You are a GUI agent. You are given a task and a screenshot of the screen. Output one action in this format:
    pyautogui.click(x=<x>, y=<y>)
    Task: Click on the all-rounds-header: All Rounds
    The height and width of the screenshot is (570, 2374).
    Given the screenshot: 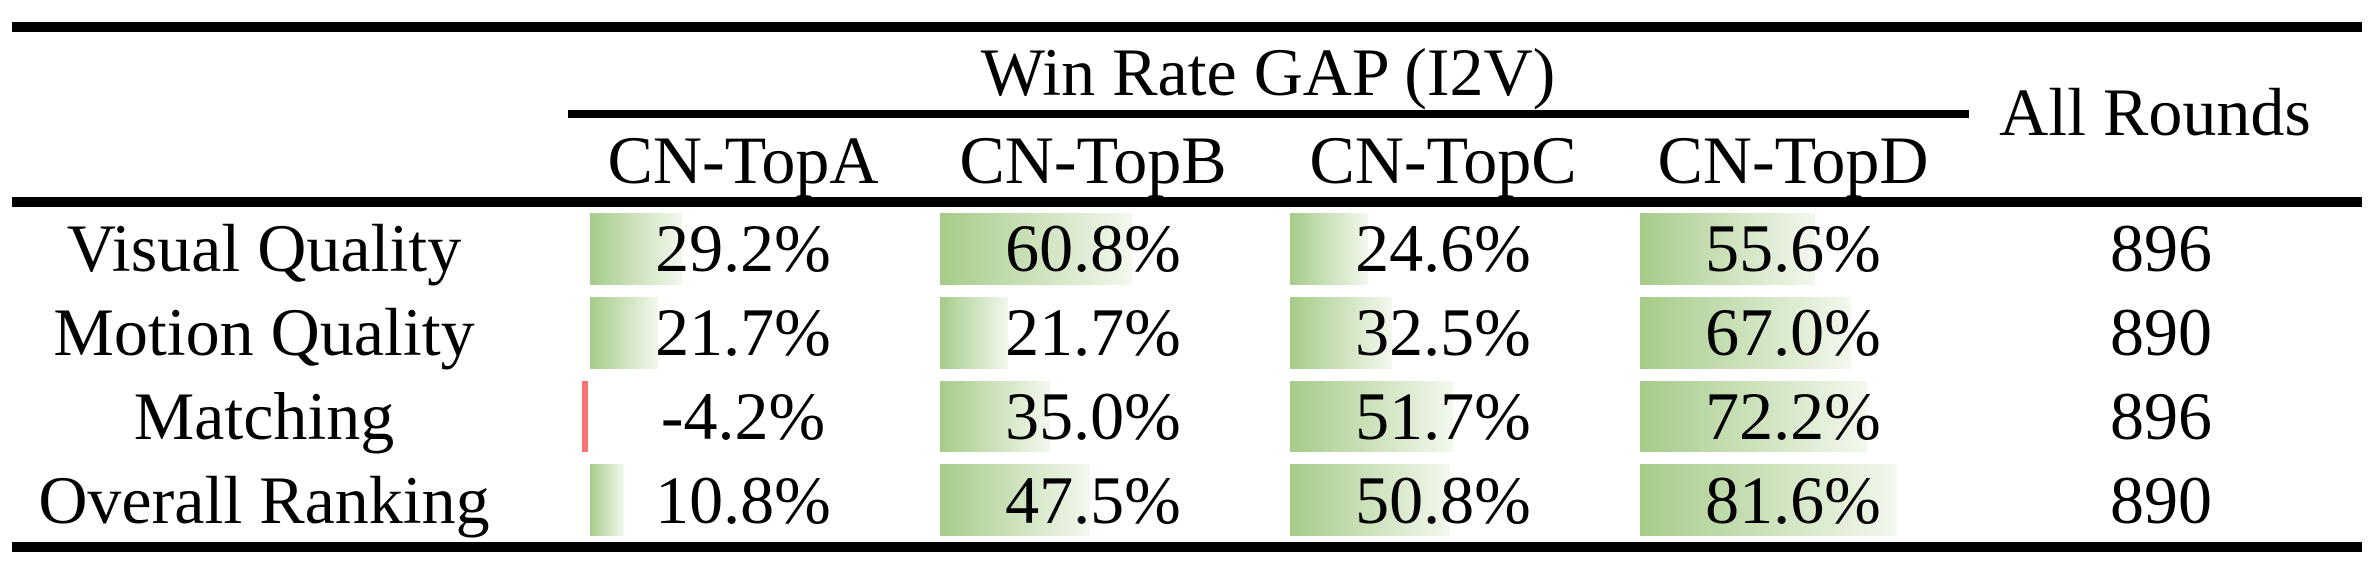 What is the action you would take?
    pyautogui.click(x=2155, y=111)
    